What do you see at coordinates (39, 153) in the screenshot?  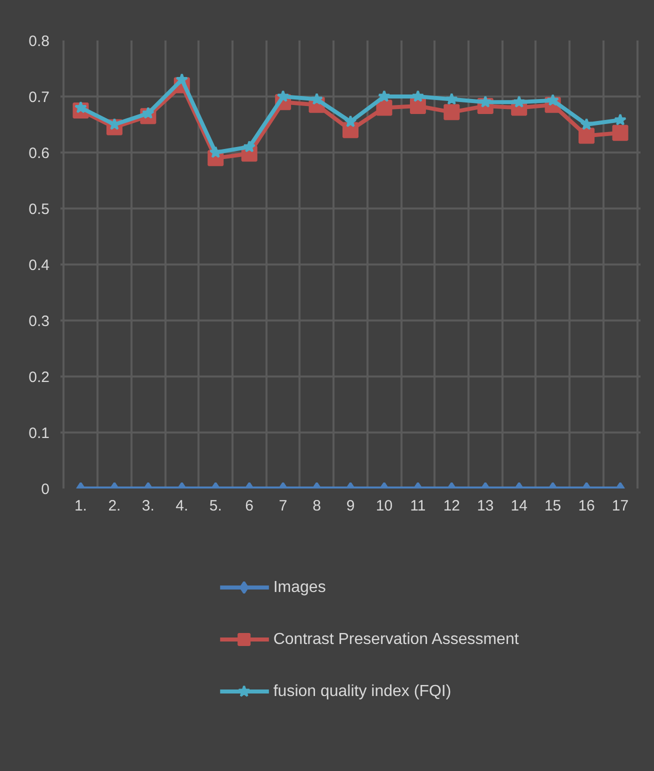 I see `y-tick-label: 0.6` at bounding box center [39, 153].